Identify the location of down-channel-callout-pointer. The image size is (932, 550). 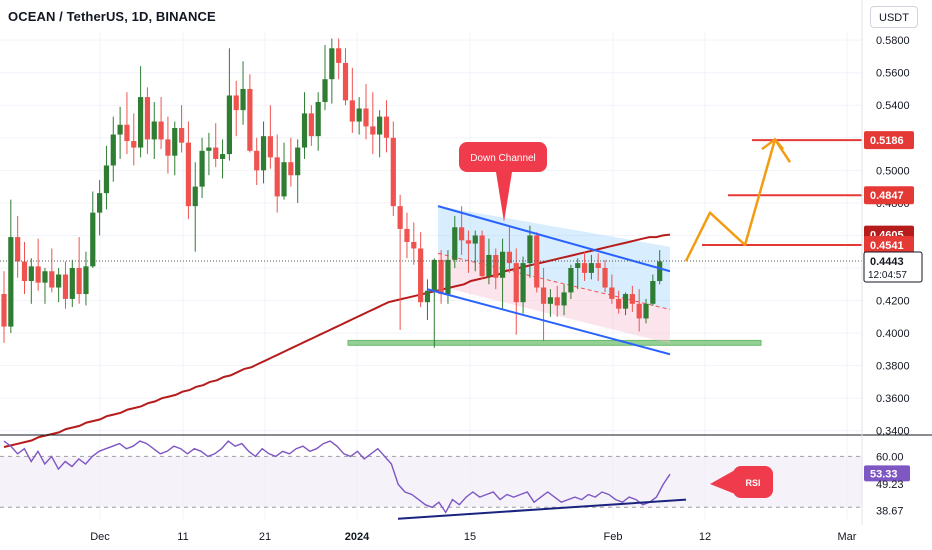
(504, 197).